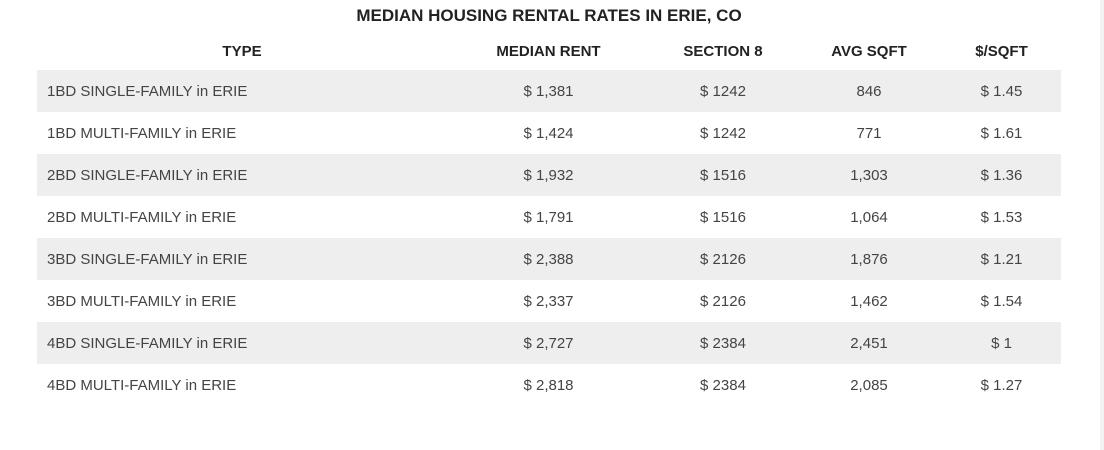 This screenshot has width=1104, height=450. Describe the element at coordinates (1001, 259) in the screenshot. I see `per-sqft-cell: $ 1.21` at that location.